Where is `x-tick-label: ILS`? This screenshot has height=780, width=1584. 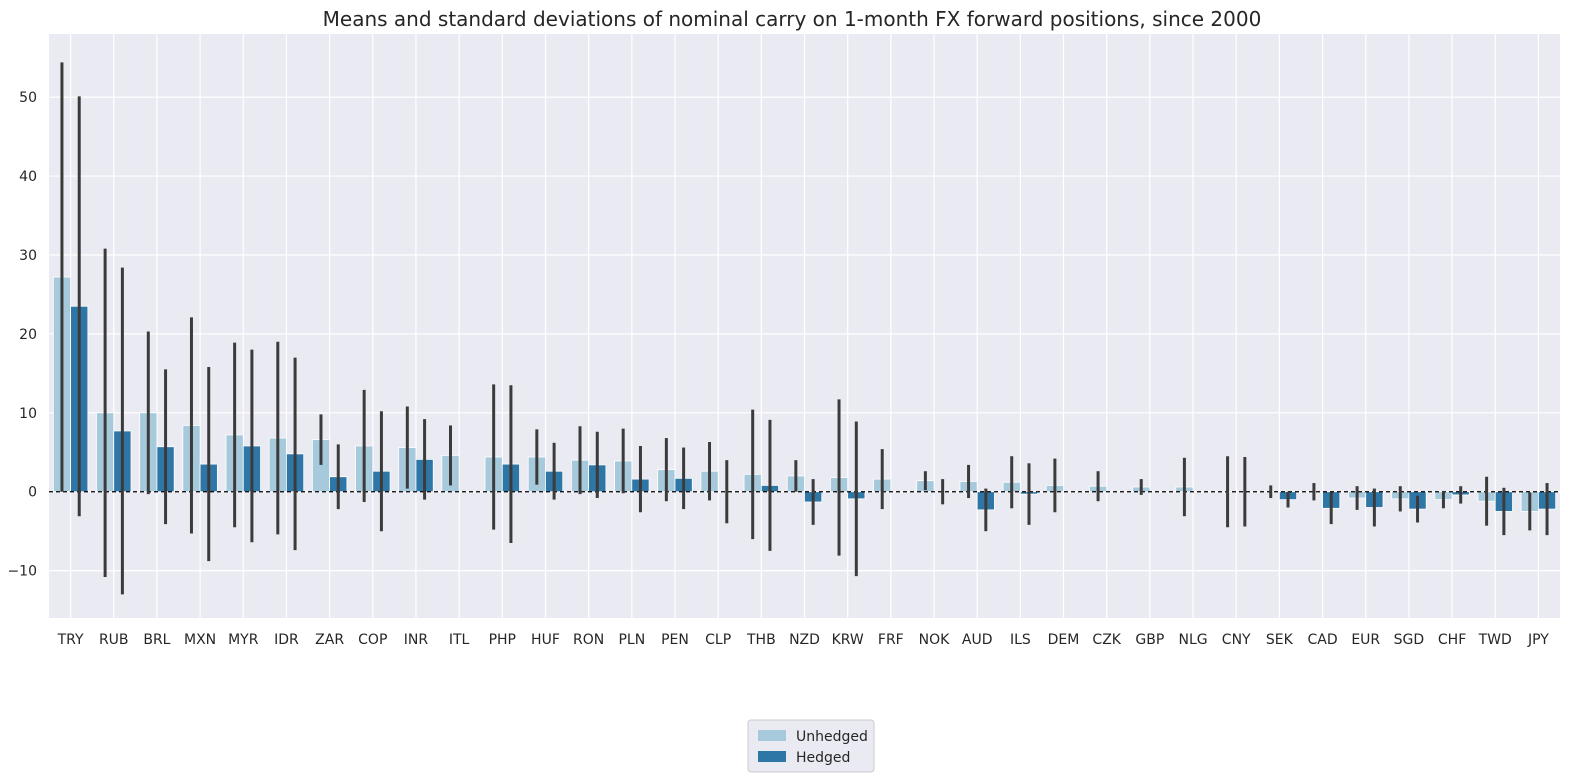
x-tick-label: ILS is located at coordinates (1020, 640).